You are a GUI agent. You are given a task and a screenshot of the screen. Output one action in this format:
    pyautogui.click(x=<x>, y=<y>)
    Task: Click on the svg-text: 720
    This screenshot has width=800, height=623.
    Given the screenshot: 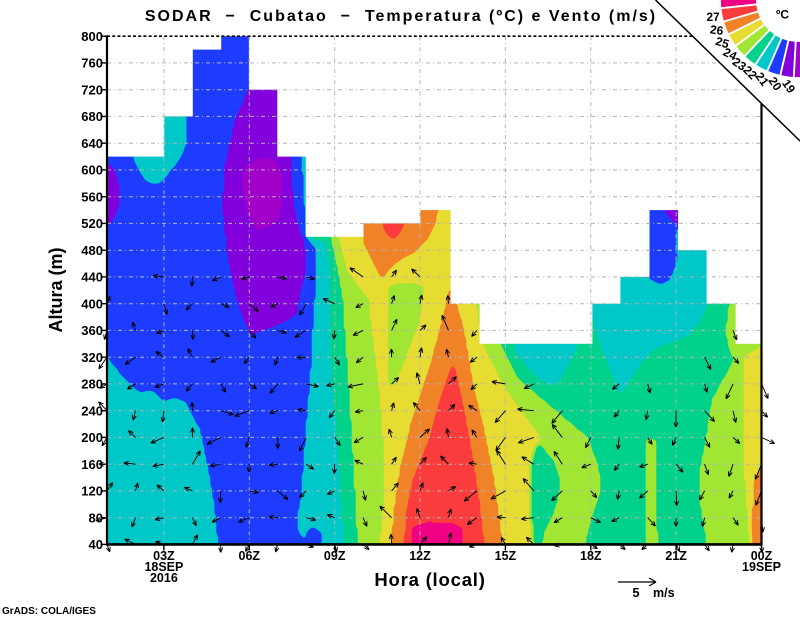 What is the action you would take?
    pyautogui.click(x=92, y=89)
    